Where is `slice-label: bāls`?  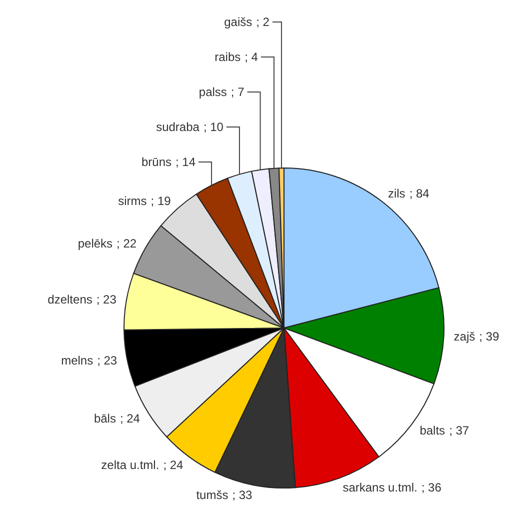
slice-label: bāls is located at coordinates (105, 418).